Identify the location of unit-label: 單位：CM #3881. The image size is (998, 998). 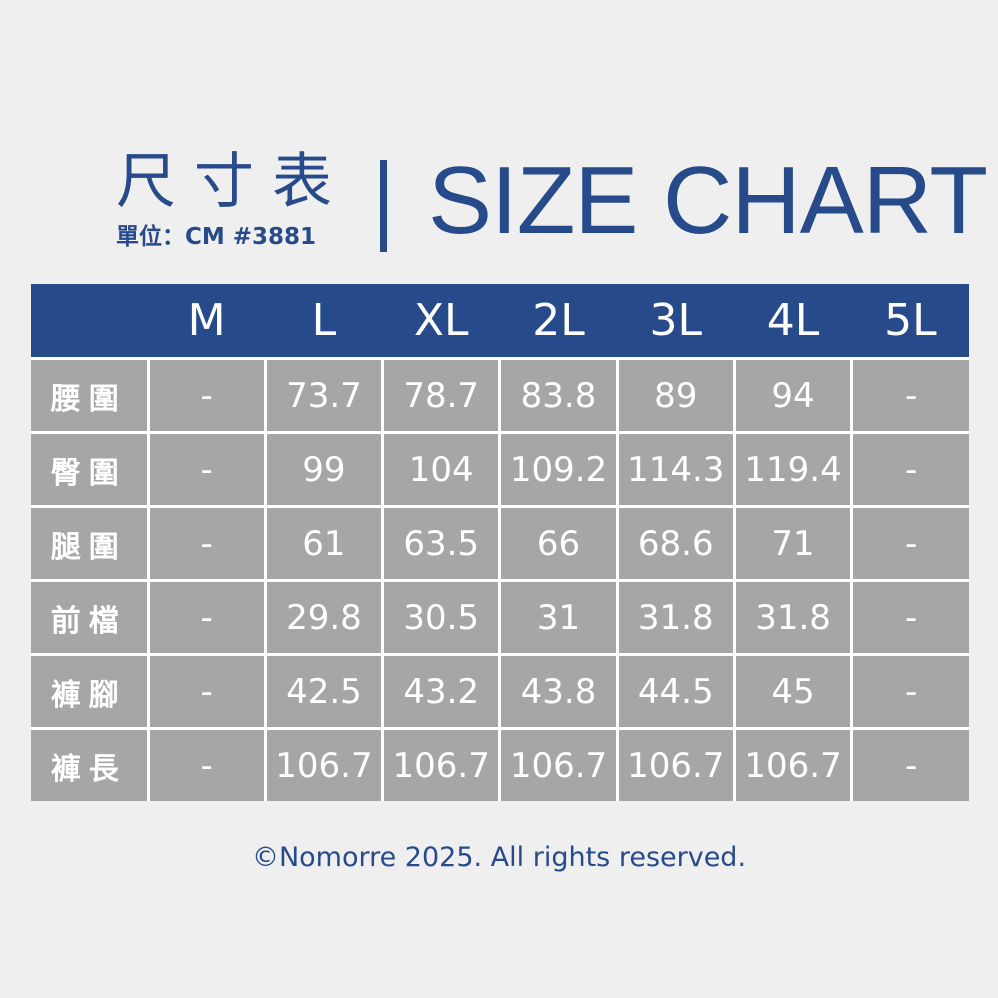
(216, 237).